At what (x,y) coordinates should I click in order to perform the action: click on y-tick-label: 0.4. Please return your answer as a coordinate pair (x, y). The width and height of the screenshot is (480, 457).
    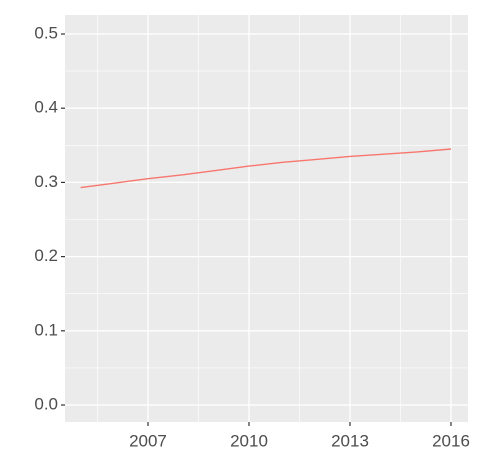
    Looking at the image, I should click on (46, 107).